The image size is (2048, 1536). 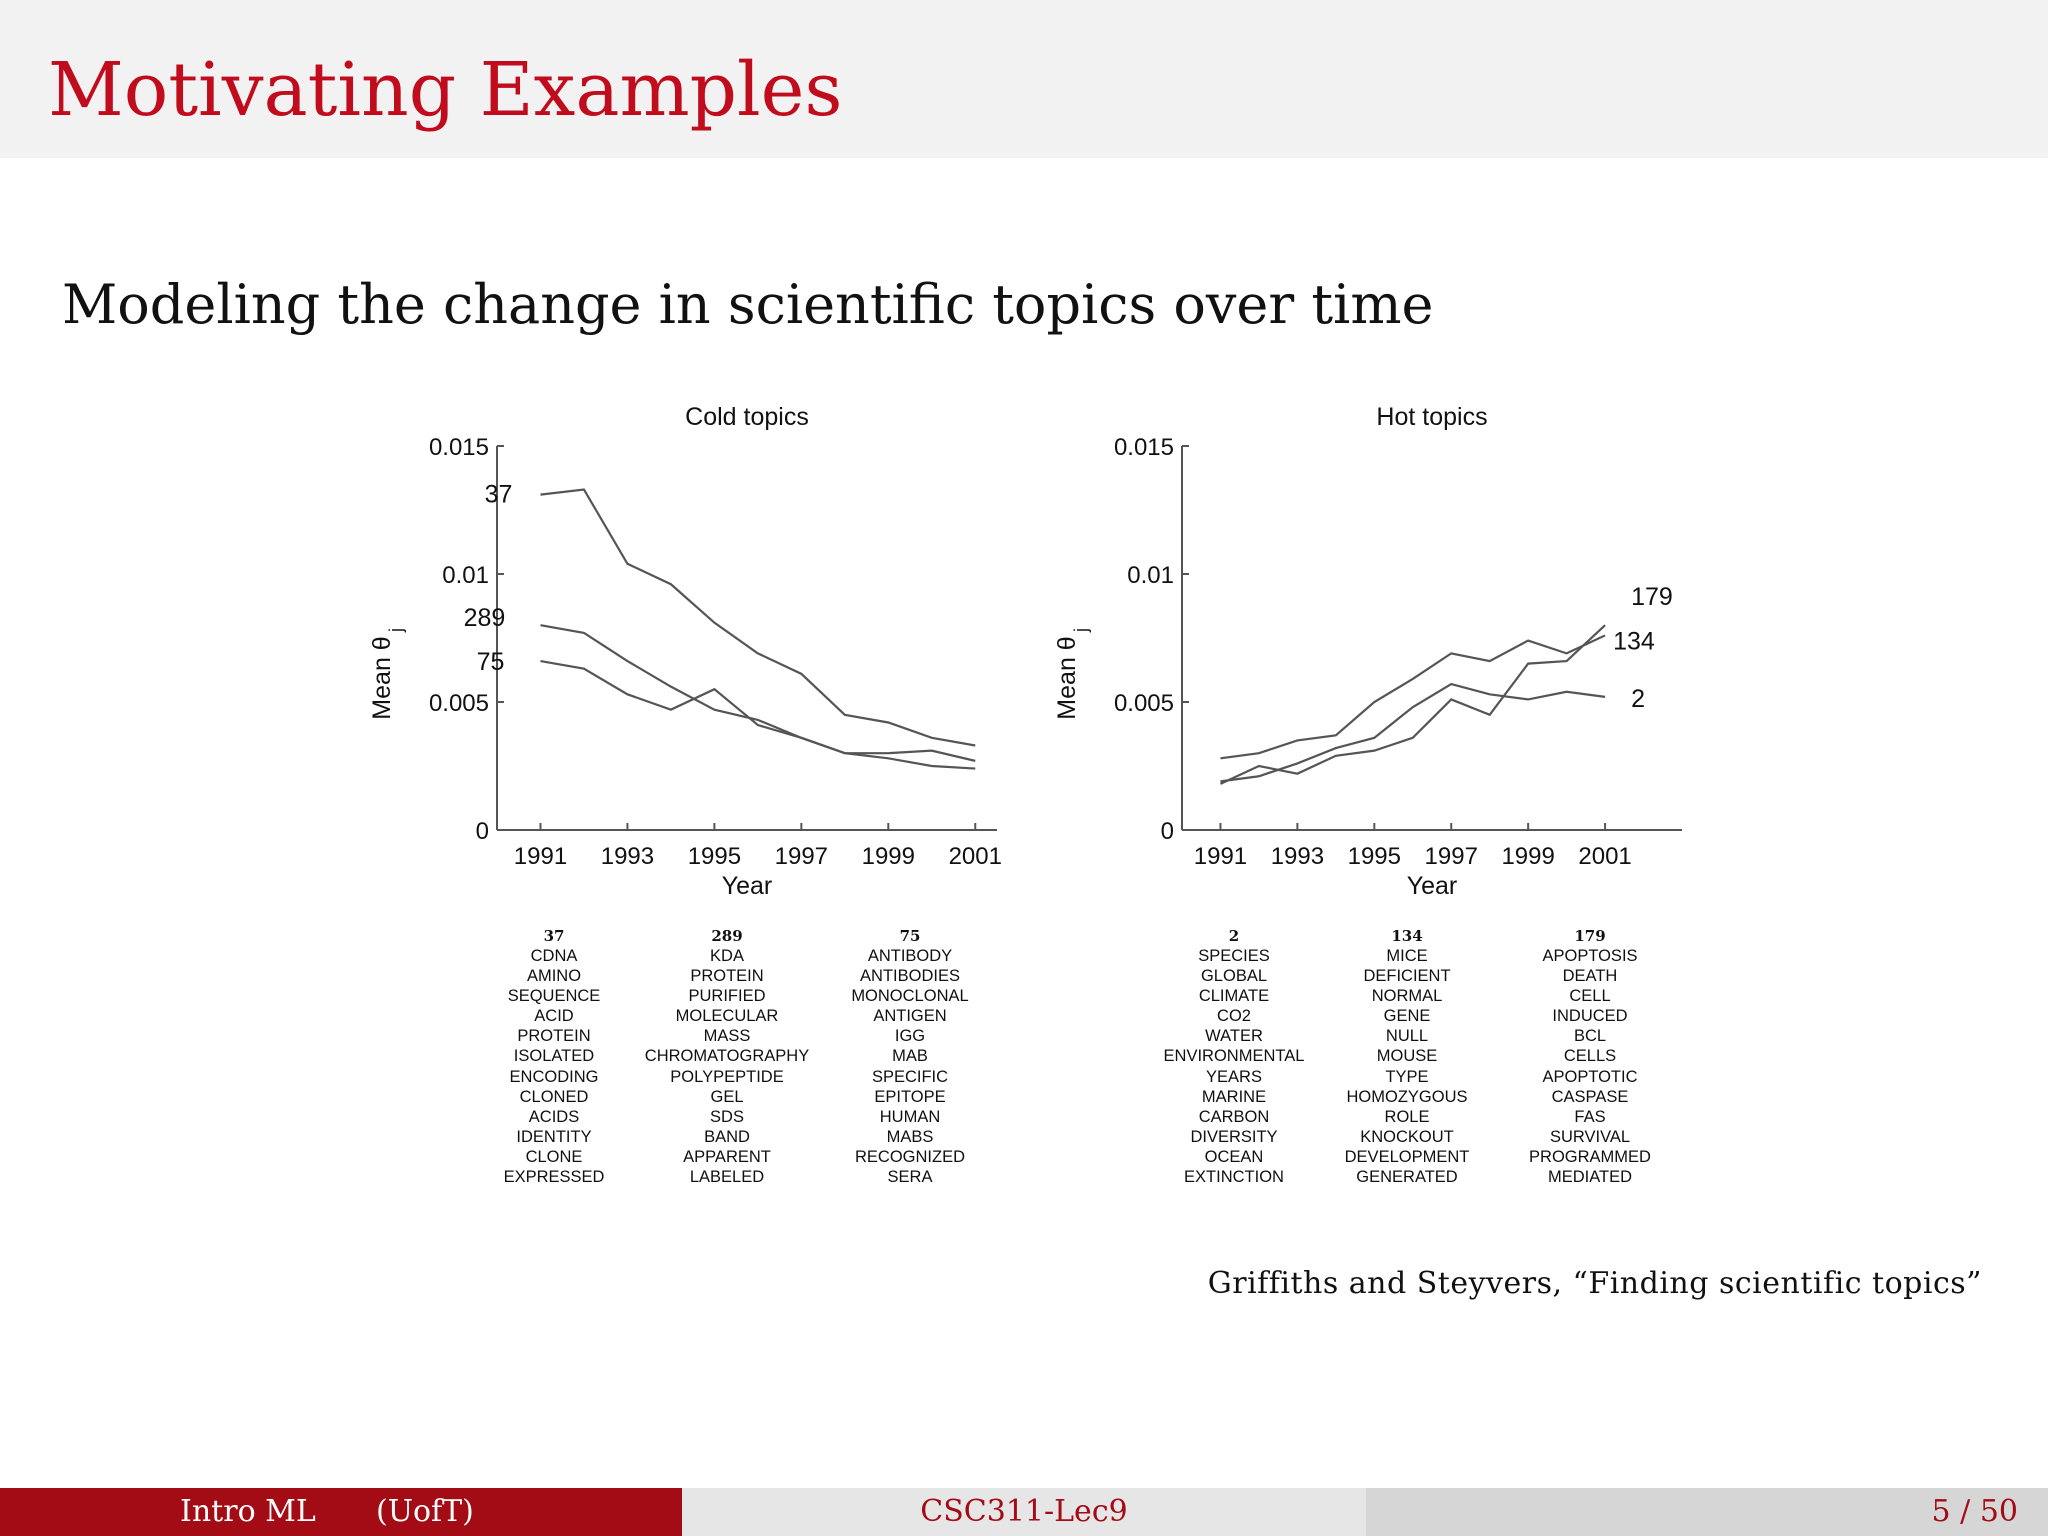 What do you see at coordinates (459, 447) in the screenshot?
I see `y-tick-label: 0.015` at bounding box center [459, 447].